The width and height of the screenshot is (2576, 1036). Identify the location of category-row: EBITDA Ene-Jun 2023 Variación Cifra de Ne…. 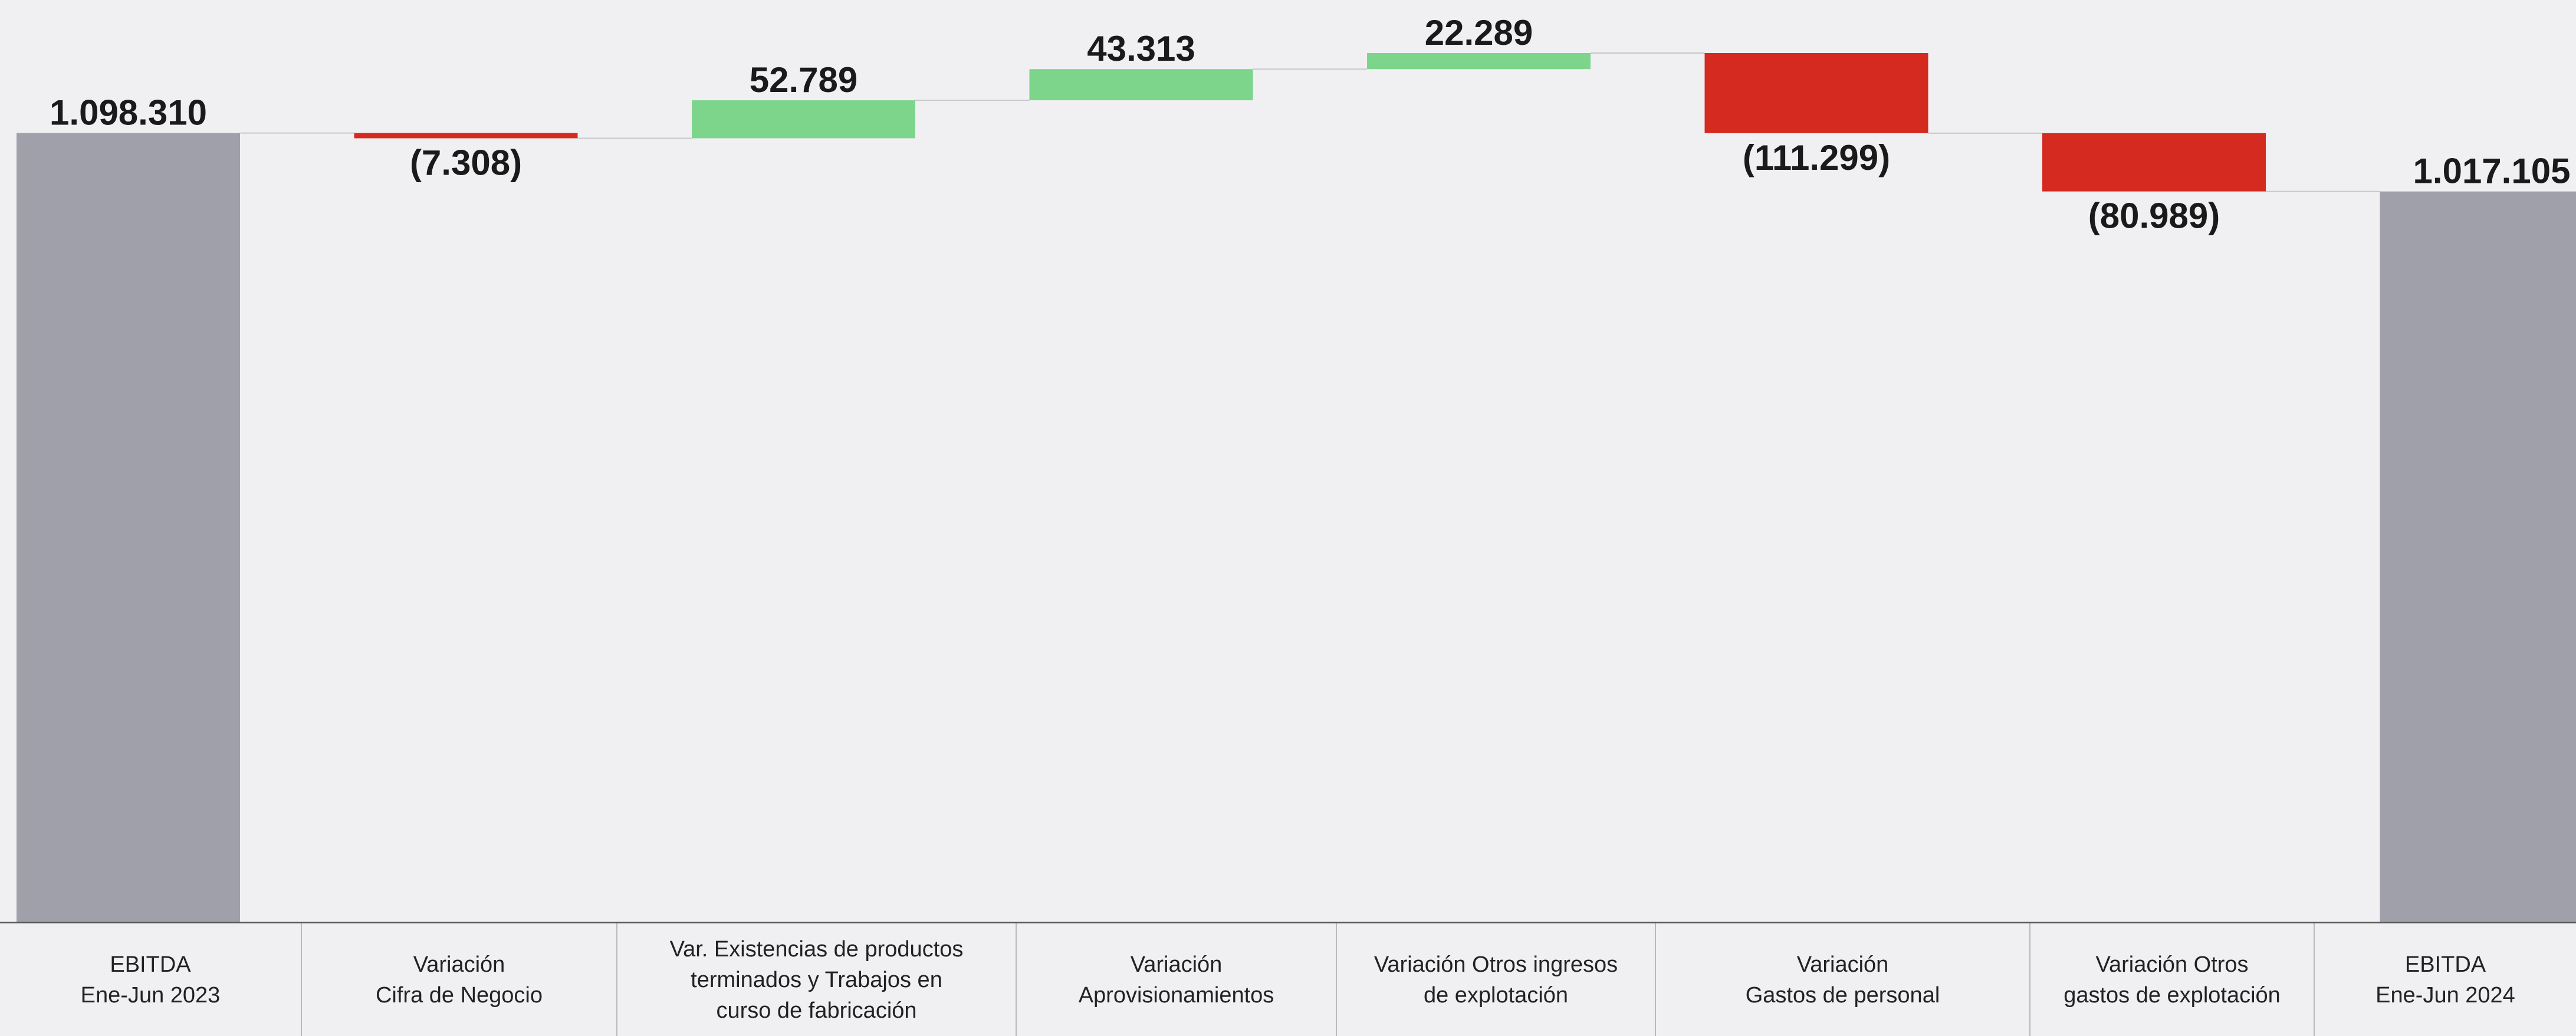
(1288, 980).